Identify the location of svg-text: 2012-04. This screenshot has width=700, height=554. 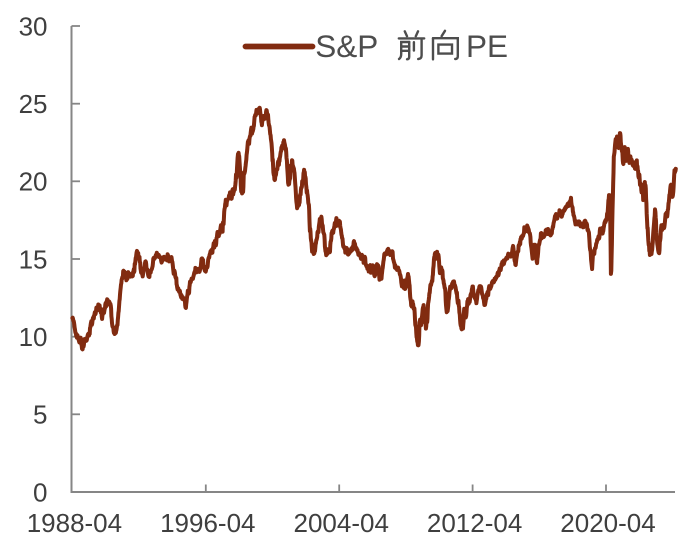
(474, 523).